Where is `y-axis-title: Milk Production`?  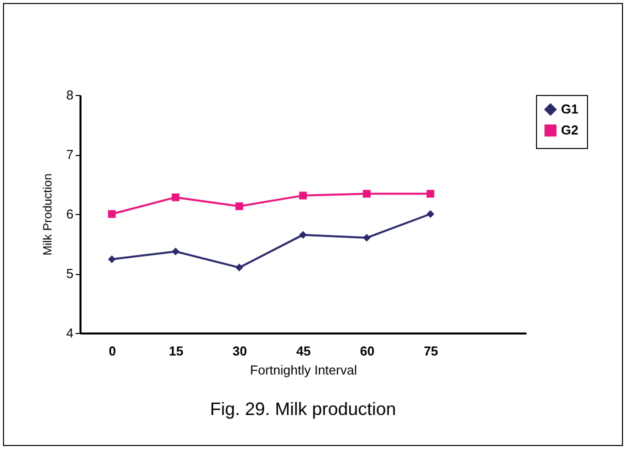
y-axis-title: Milk Production is located at coordinates (47, 214).